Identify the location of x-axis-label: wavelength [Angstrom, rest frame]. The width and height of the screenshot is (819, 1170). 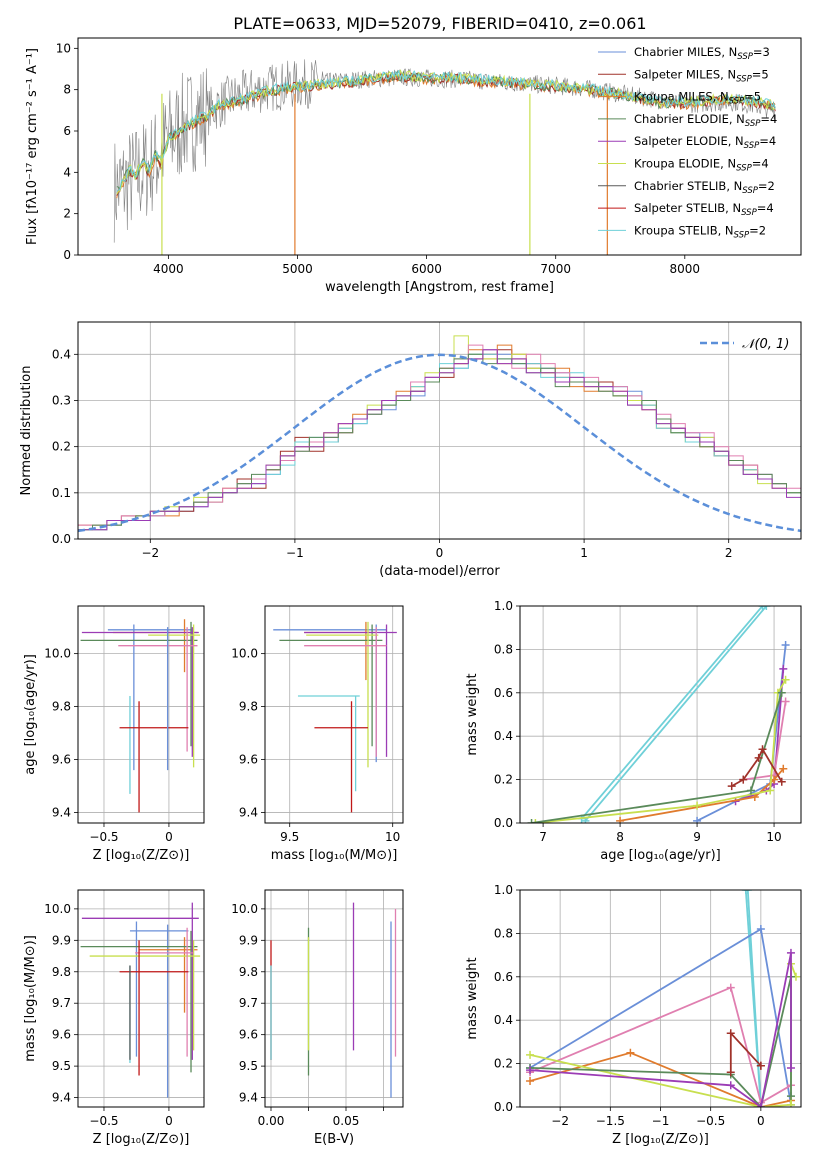
(439, 287).